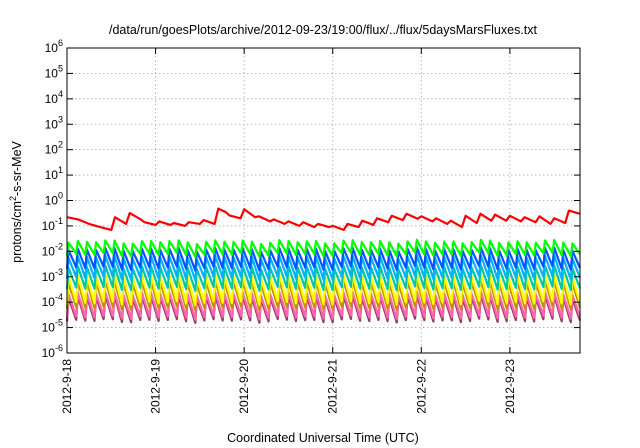 This screenshot has width=640, height=448. What do you see at coordinates (510, 386) in the screenshot?
I see `x-tick-label: 2012-9-23` at bounding box center [510, 386].